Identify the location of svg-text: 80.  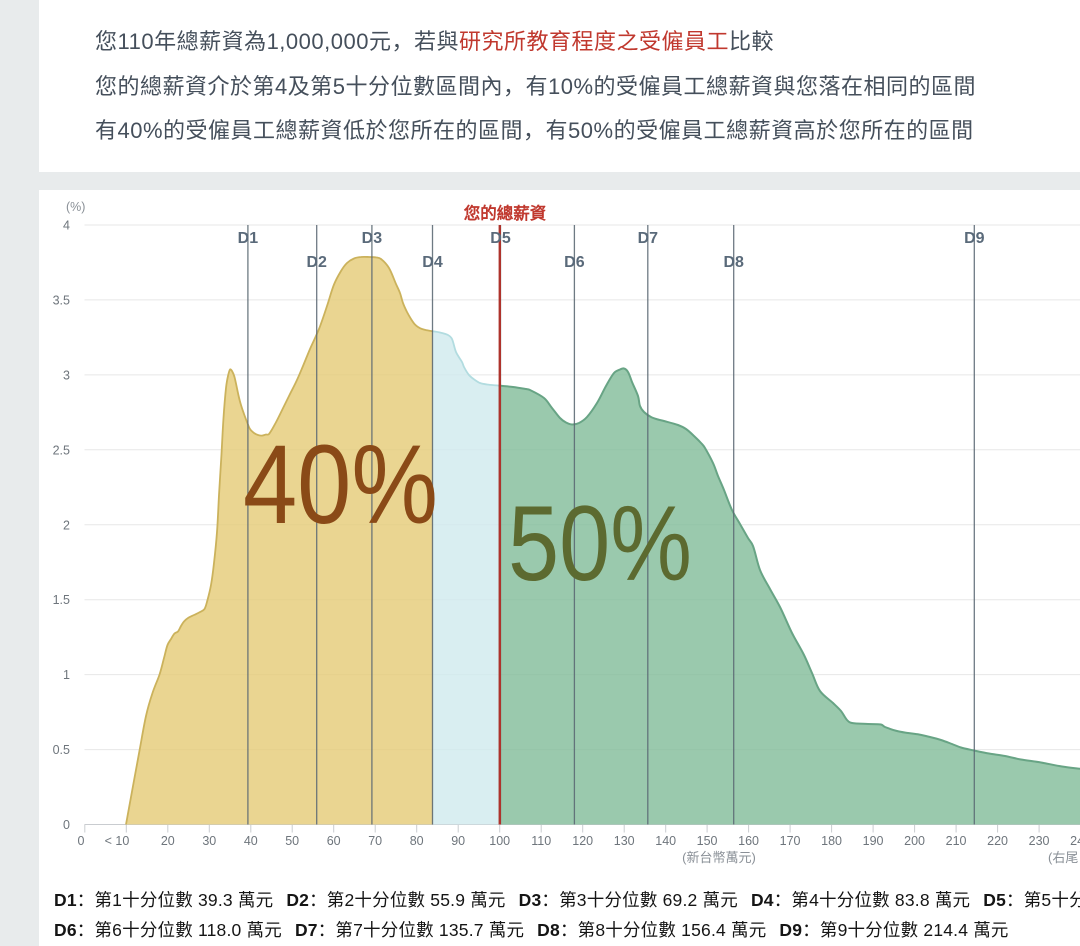
(417, 841).